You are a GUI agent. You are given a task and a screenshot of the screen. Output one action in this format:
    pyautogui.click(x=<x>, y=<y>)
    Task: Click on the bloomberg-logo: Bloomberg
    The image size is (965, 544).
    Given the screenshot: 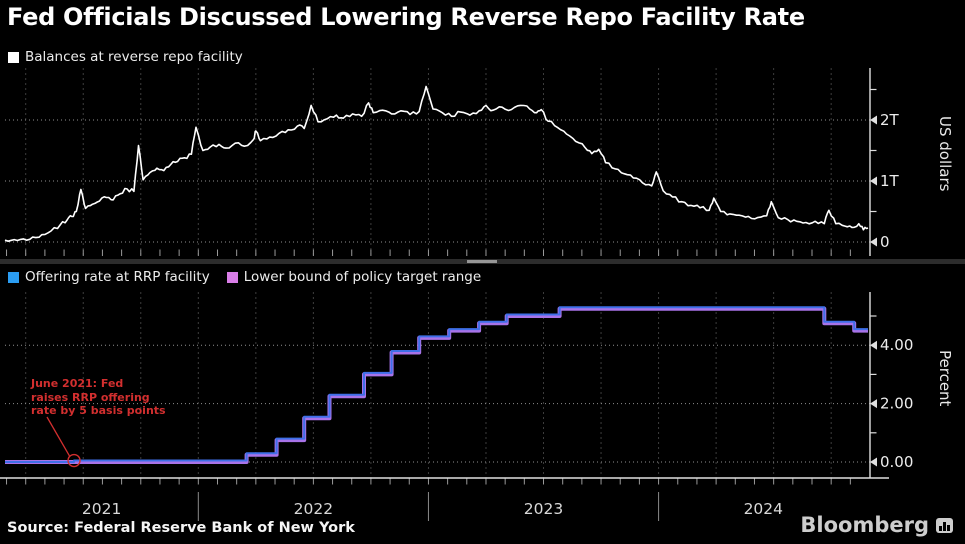 What is the action you would take?
    pyautogui.click(x=876, y=525)
    